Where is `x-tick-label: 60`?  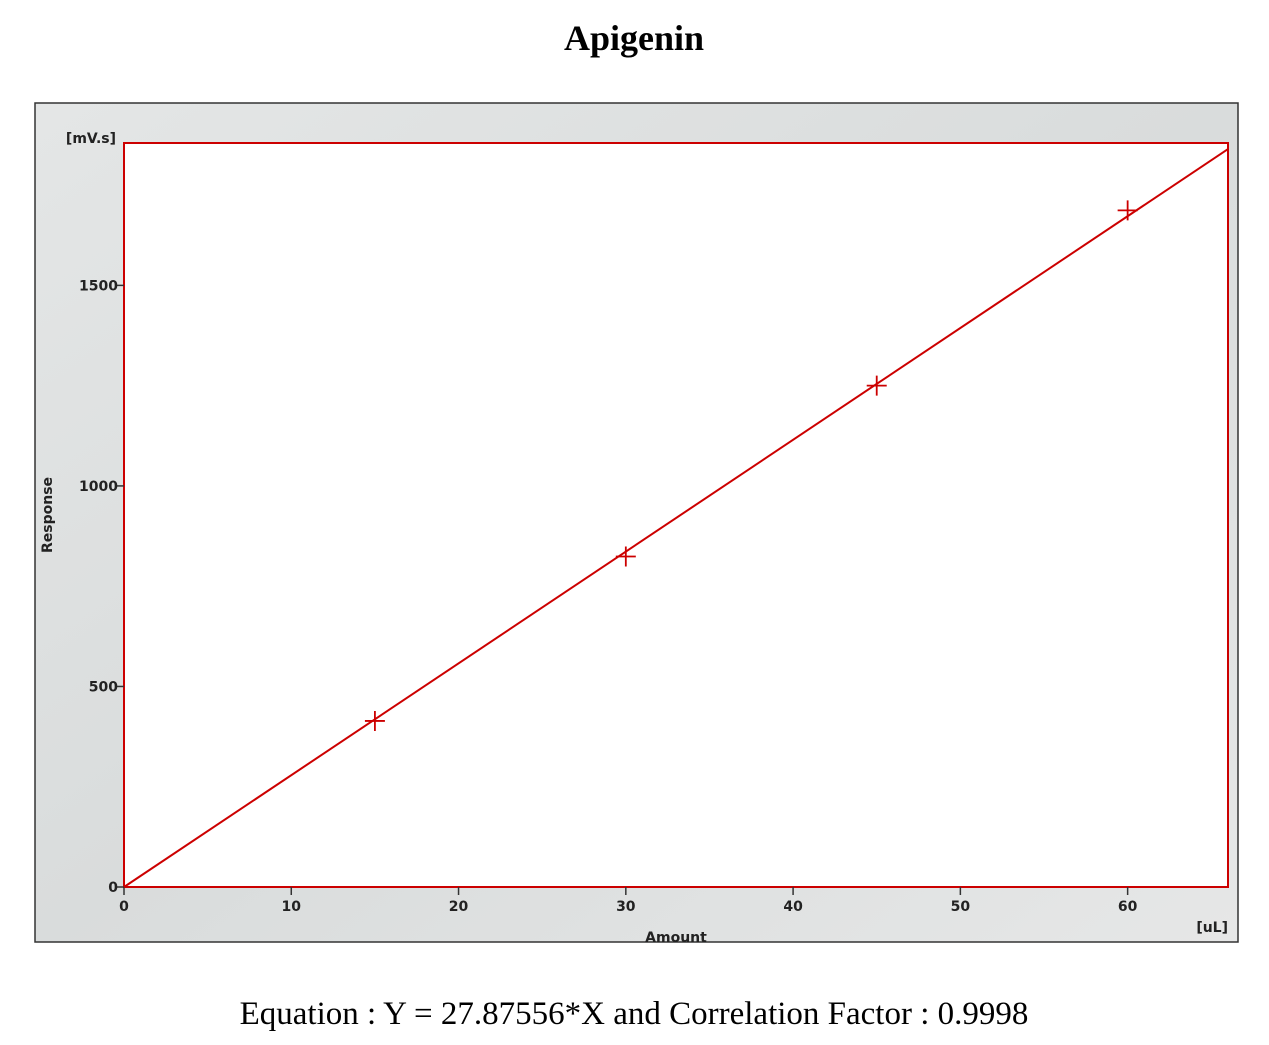
x-tick-label: 60 is located at coordinates (1128, 907).